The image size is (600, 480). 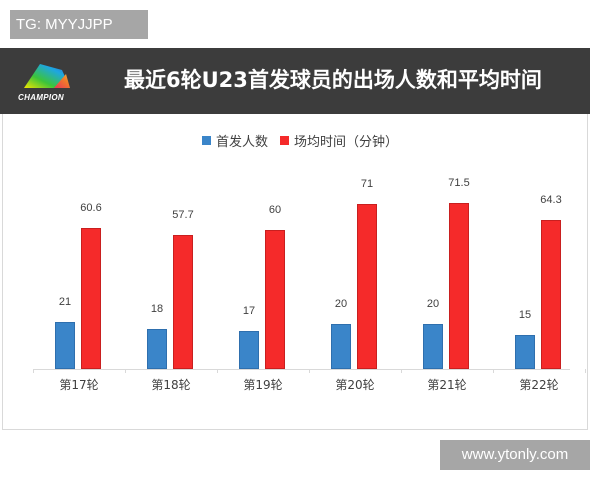 What do you see at coordinates (333, 80) in the screenshot?
I see `chart-title: 最近6轮U23首发球员的出场人数和平均时间` at bounding box center [333, 80].